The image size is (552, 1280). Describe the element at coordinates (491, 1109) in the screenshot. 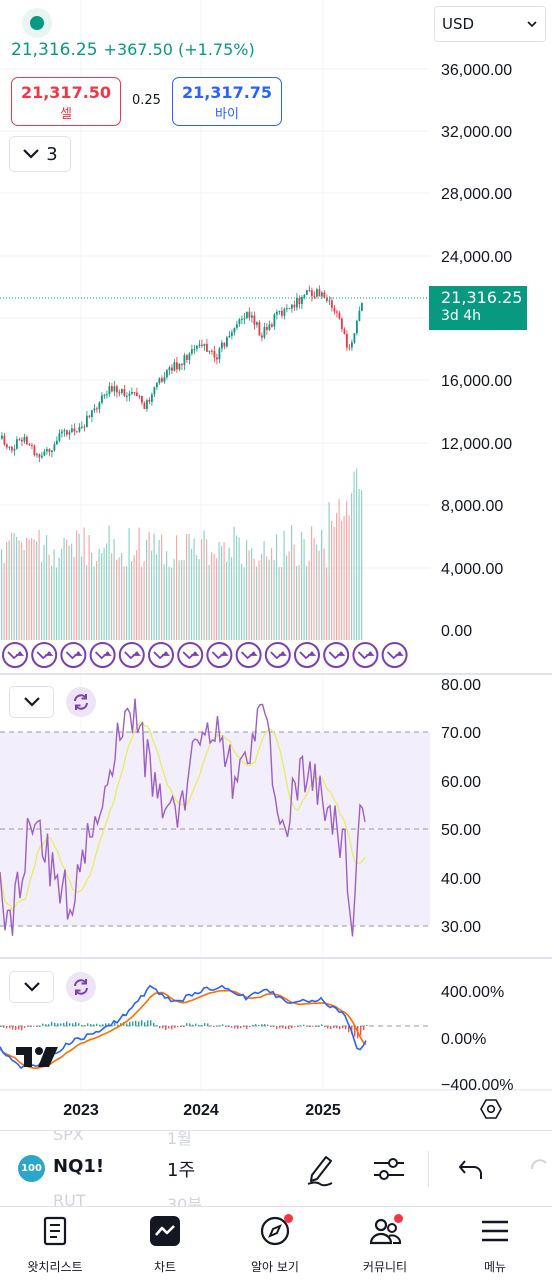

I see `chart-settings-icon` at that location.